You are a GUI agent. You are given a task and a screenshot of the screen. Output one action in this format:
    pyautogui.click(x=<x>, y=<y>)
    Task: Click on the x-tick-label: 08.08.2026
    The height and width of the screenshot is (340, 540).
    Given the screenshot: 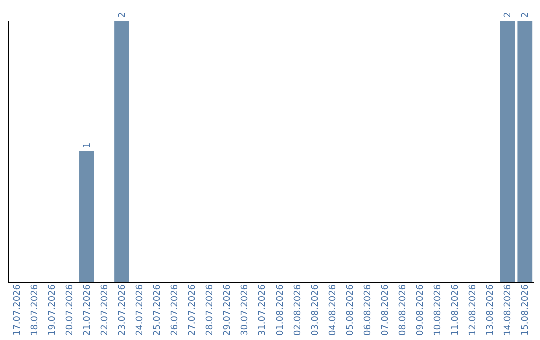 What is the action you would take?
    pyautogui.click(x=403, y=310)
    